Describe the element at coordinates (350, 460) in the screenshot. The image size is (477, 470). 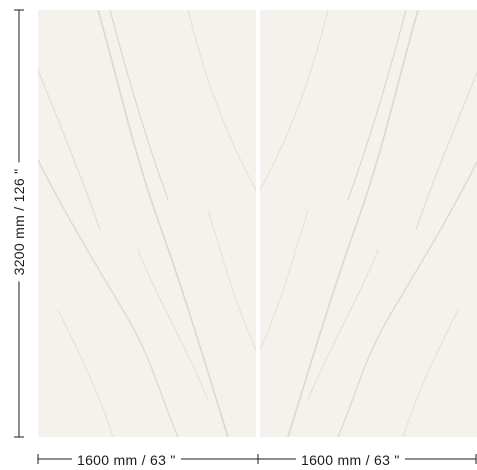
I see `width-dimension-label-right: 1600 mm / 63 "` at that location.